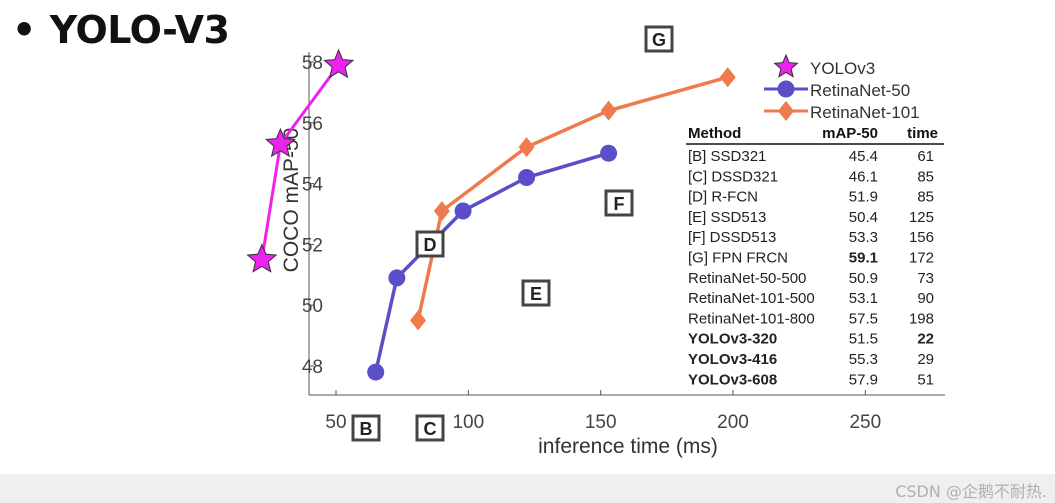  Describe the element at coordinates (863, 379) in the screenshot. I see `table-cell-map: 57.9` at that location.